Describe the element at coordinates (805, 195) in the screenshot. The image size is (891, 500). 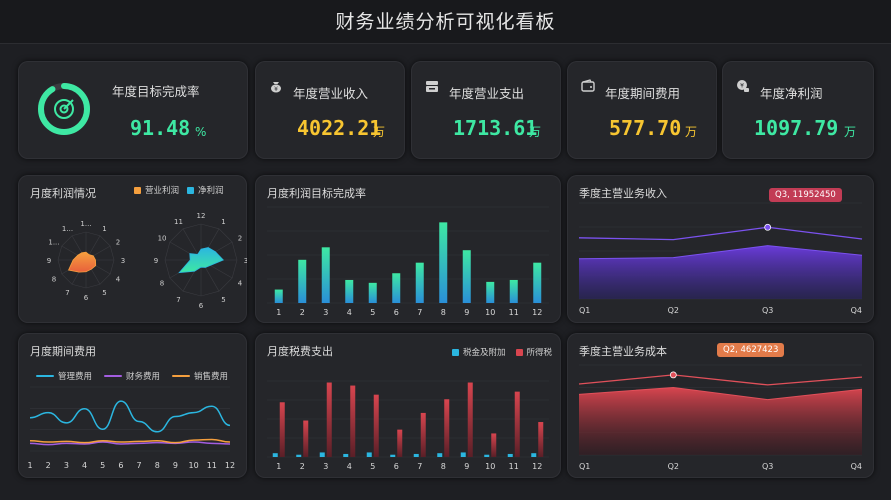
I see `quarter-revenue-tooltip: Q3, 11952450` at that location.